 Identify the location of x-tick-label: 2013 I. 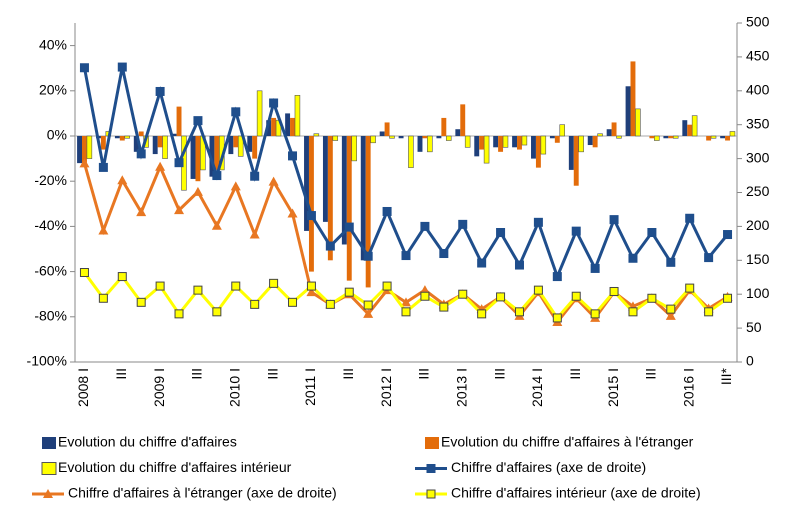
(461, 387).